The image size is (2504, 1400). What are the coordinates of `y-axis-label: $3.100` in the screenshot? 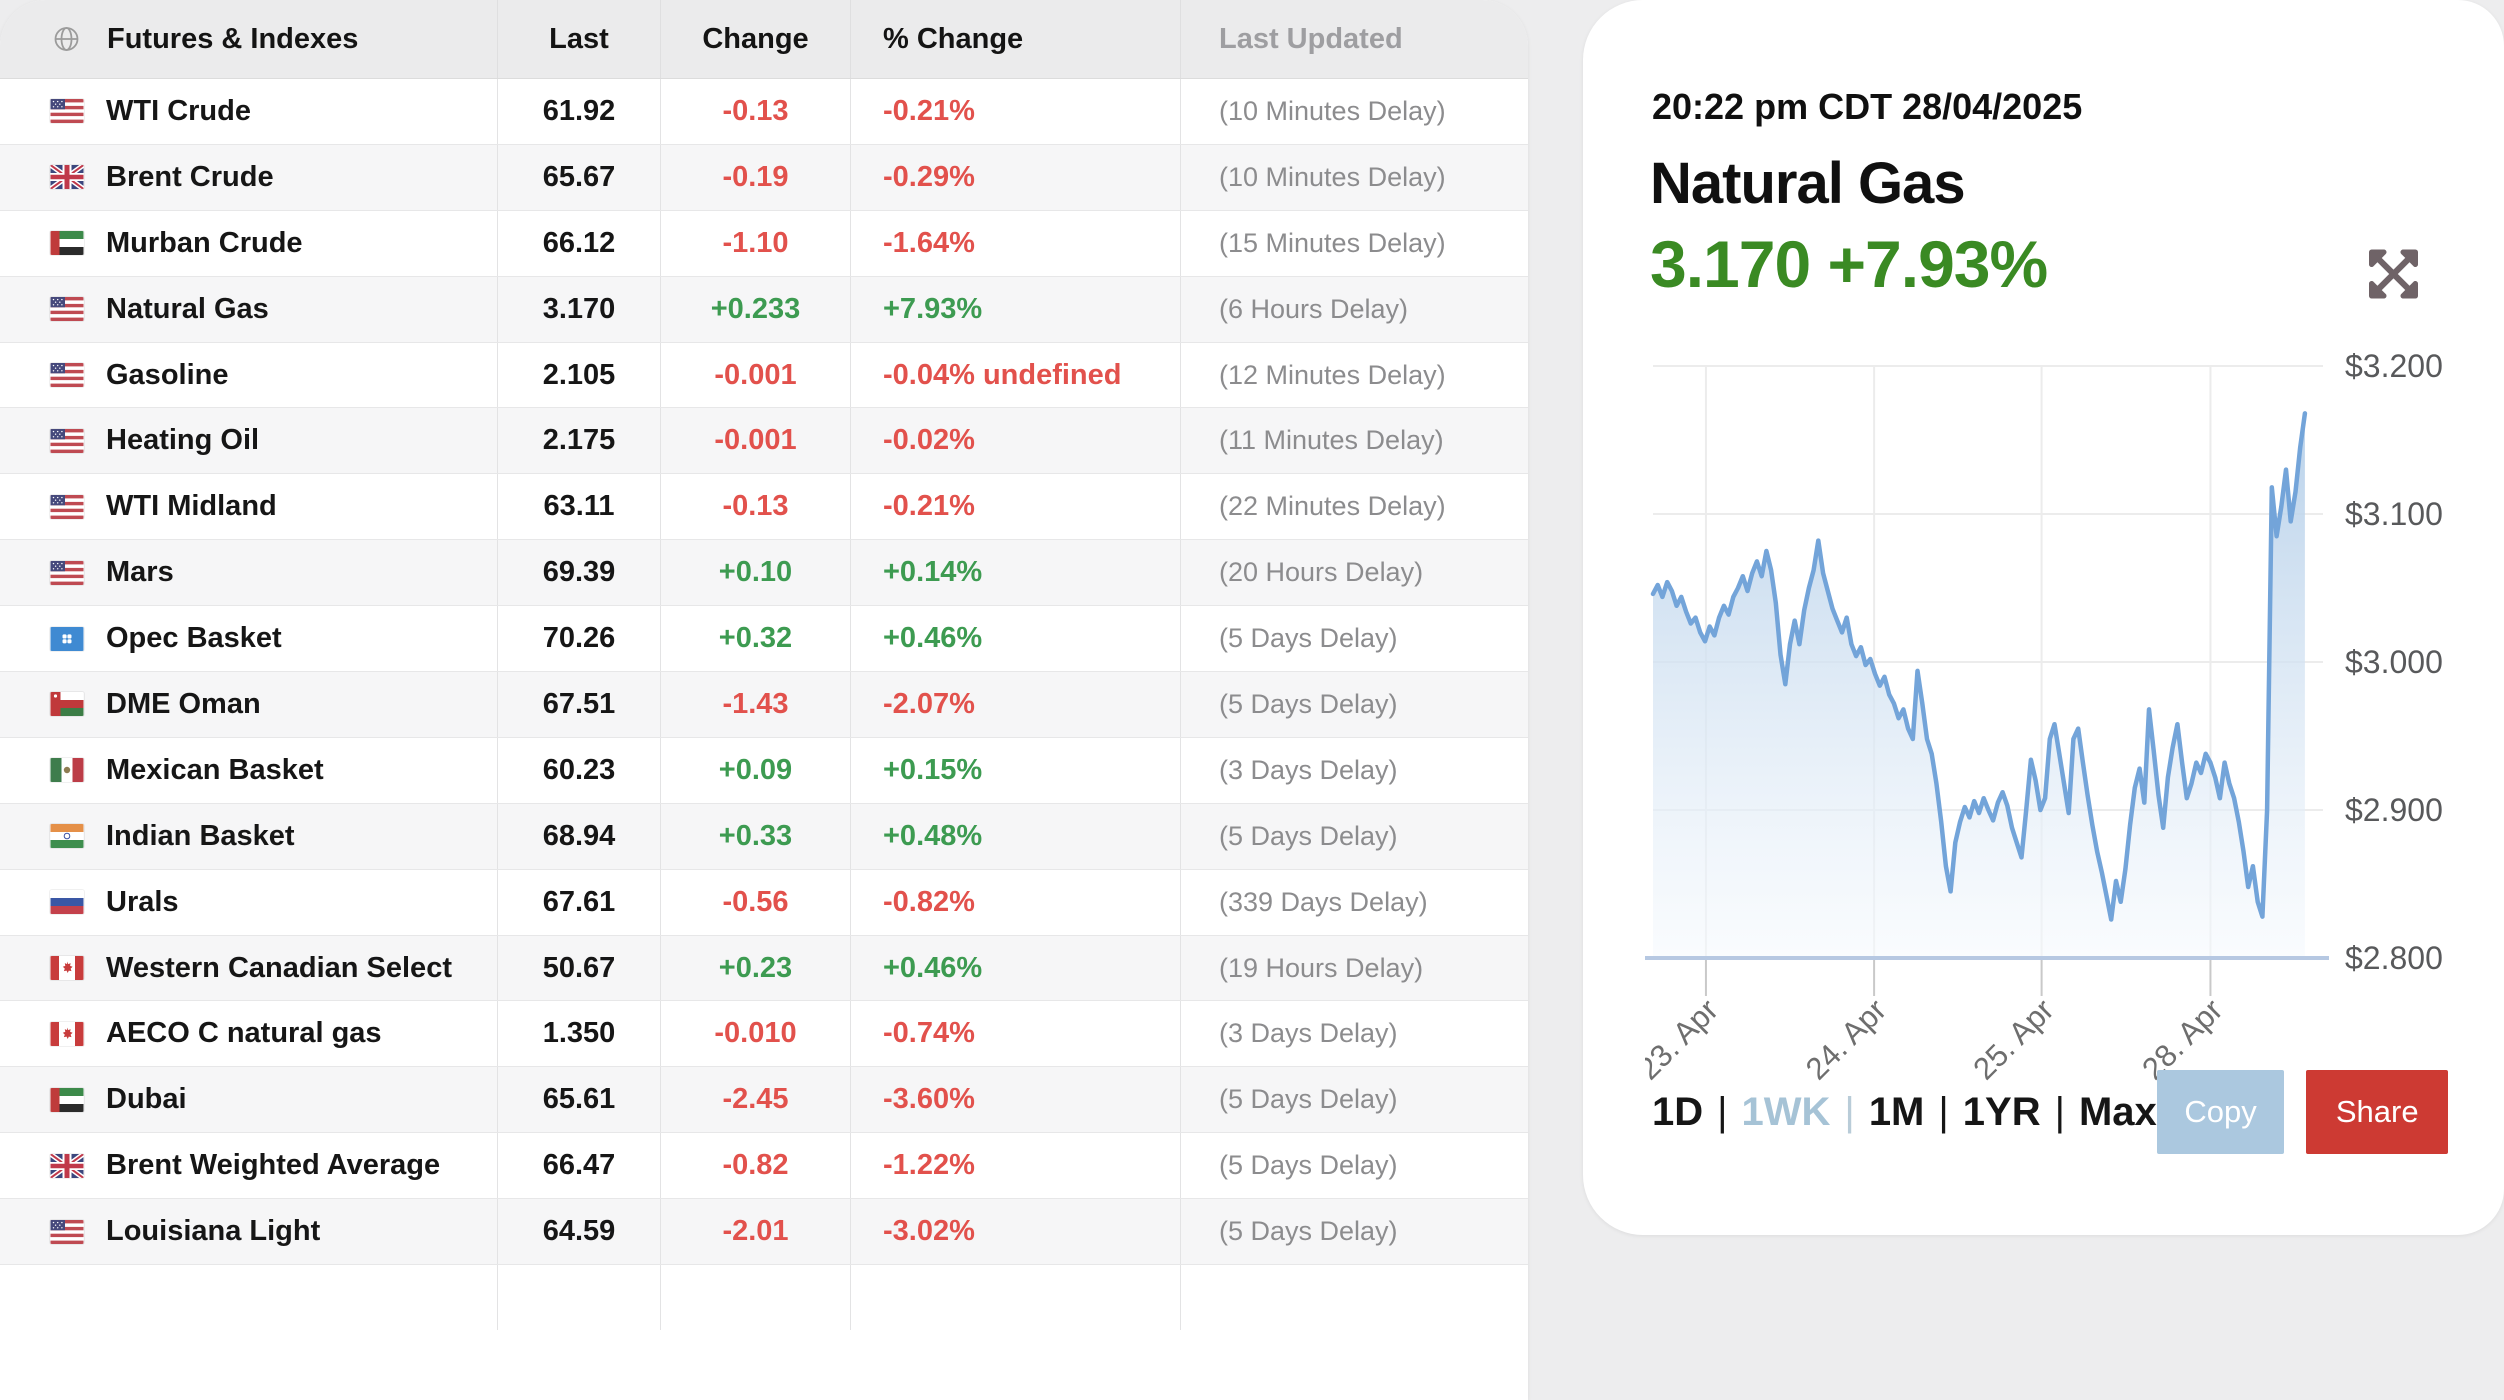 It's located at (2394, 514).